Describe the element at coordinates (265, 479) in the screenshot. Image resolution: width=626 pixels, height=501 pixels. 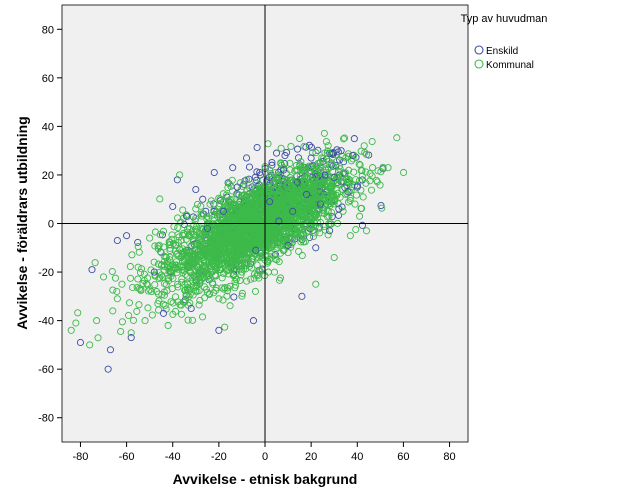
I see `x-axis-title: Avvikelse - etnisk bakgrund` at that location.